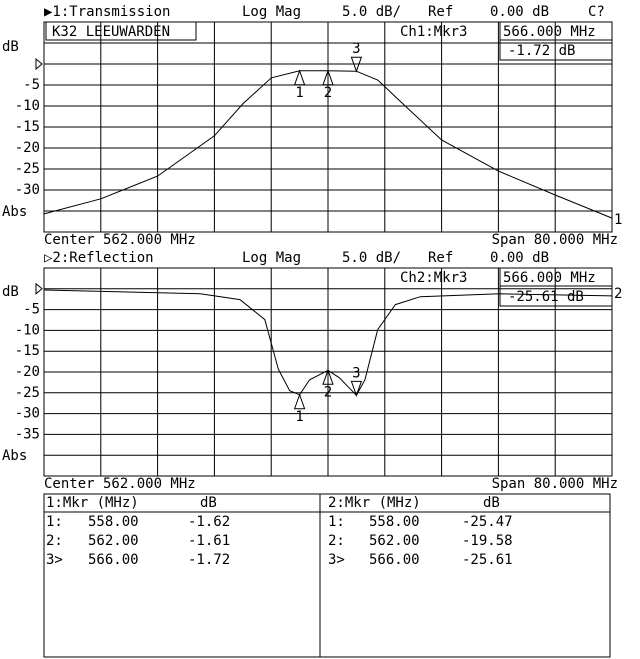 This screenshot has height=659, width=640. I want to click on note: K32 LEEUWARDEN, so click(111, 32).